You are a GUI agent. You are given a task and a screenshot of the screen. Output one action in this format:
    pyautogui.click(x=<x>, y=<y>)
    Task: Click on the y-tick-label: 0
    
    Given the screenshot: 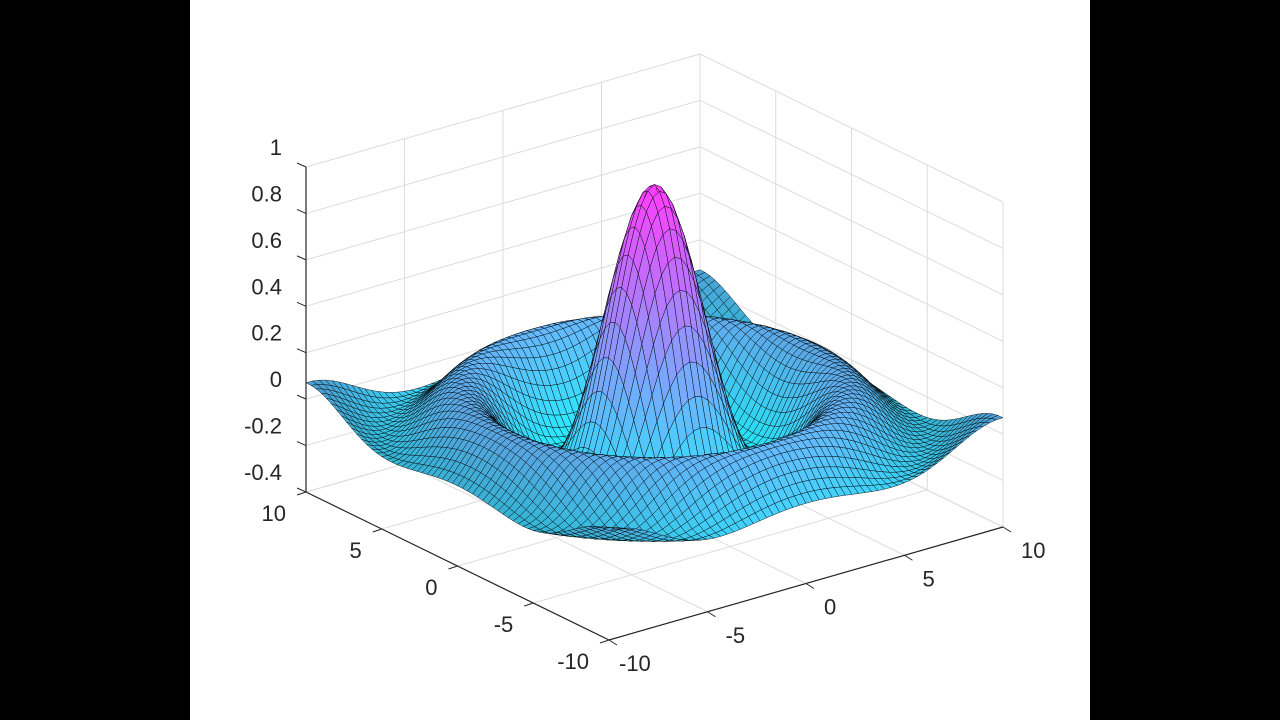 What is the action you would take?
    pyautogui.click(x=431, y=587)
    